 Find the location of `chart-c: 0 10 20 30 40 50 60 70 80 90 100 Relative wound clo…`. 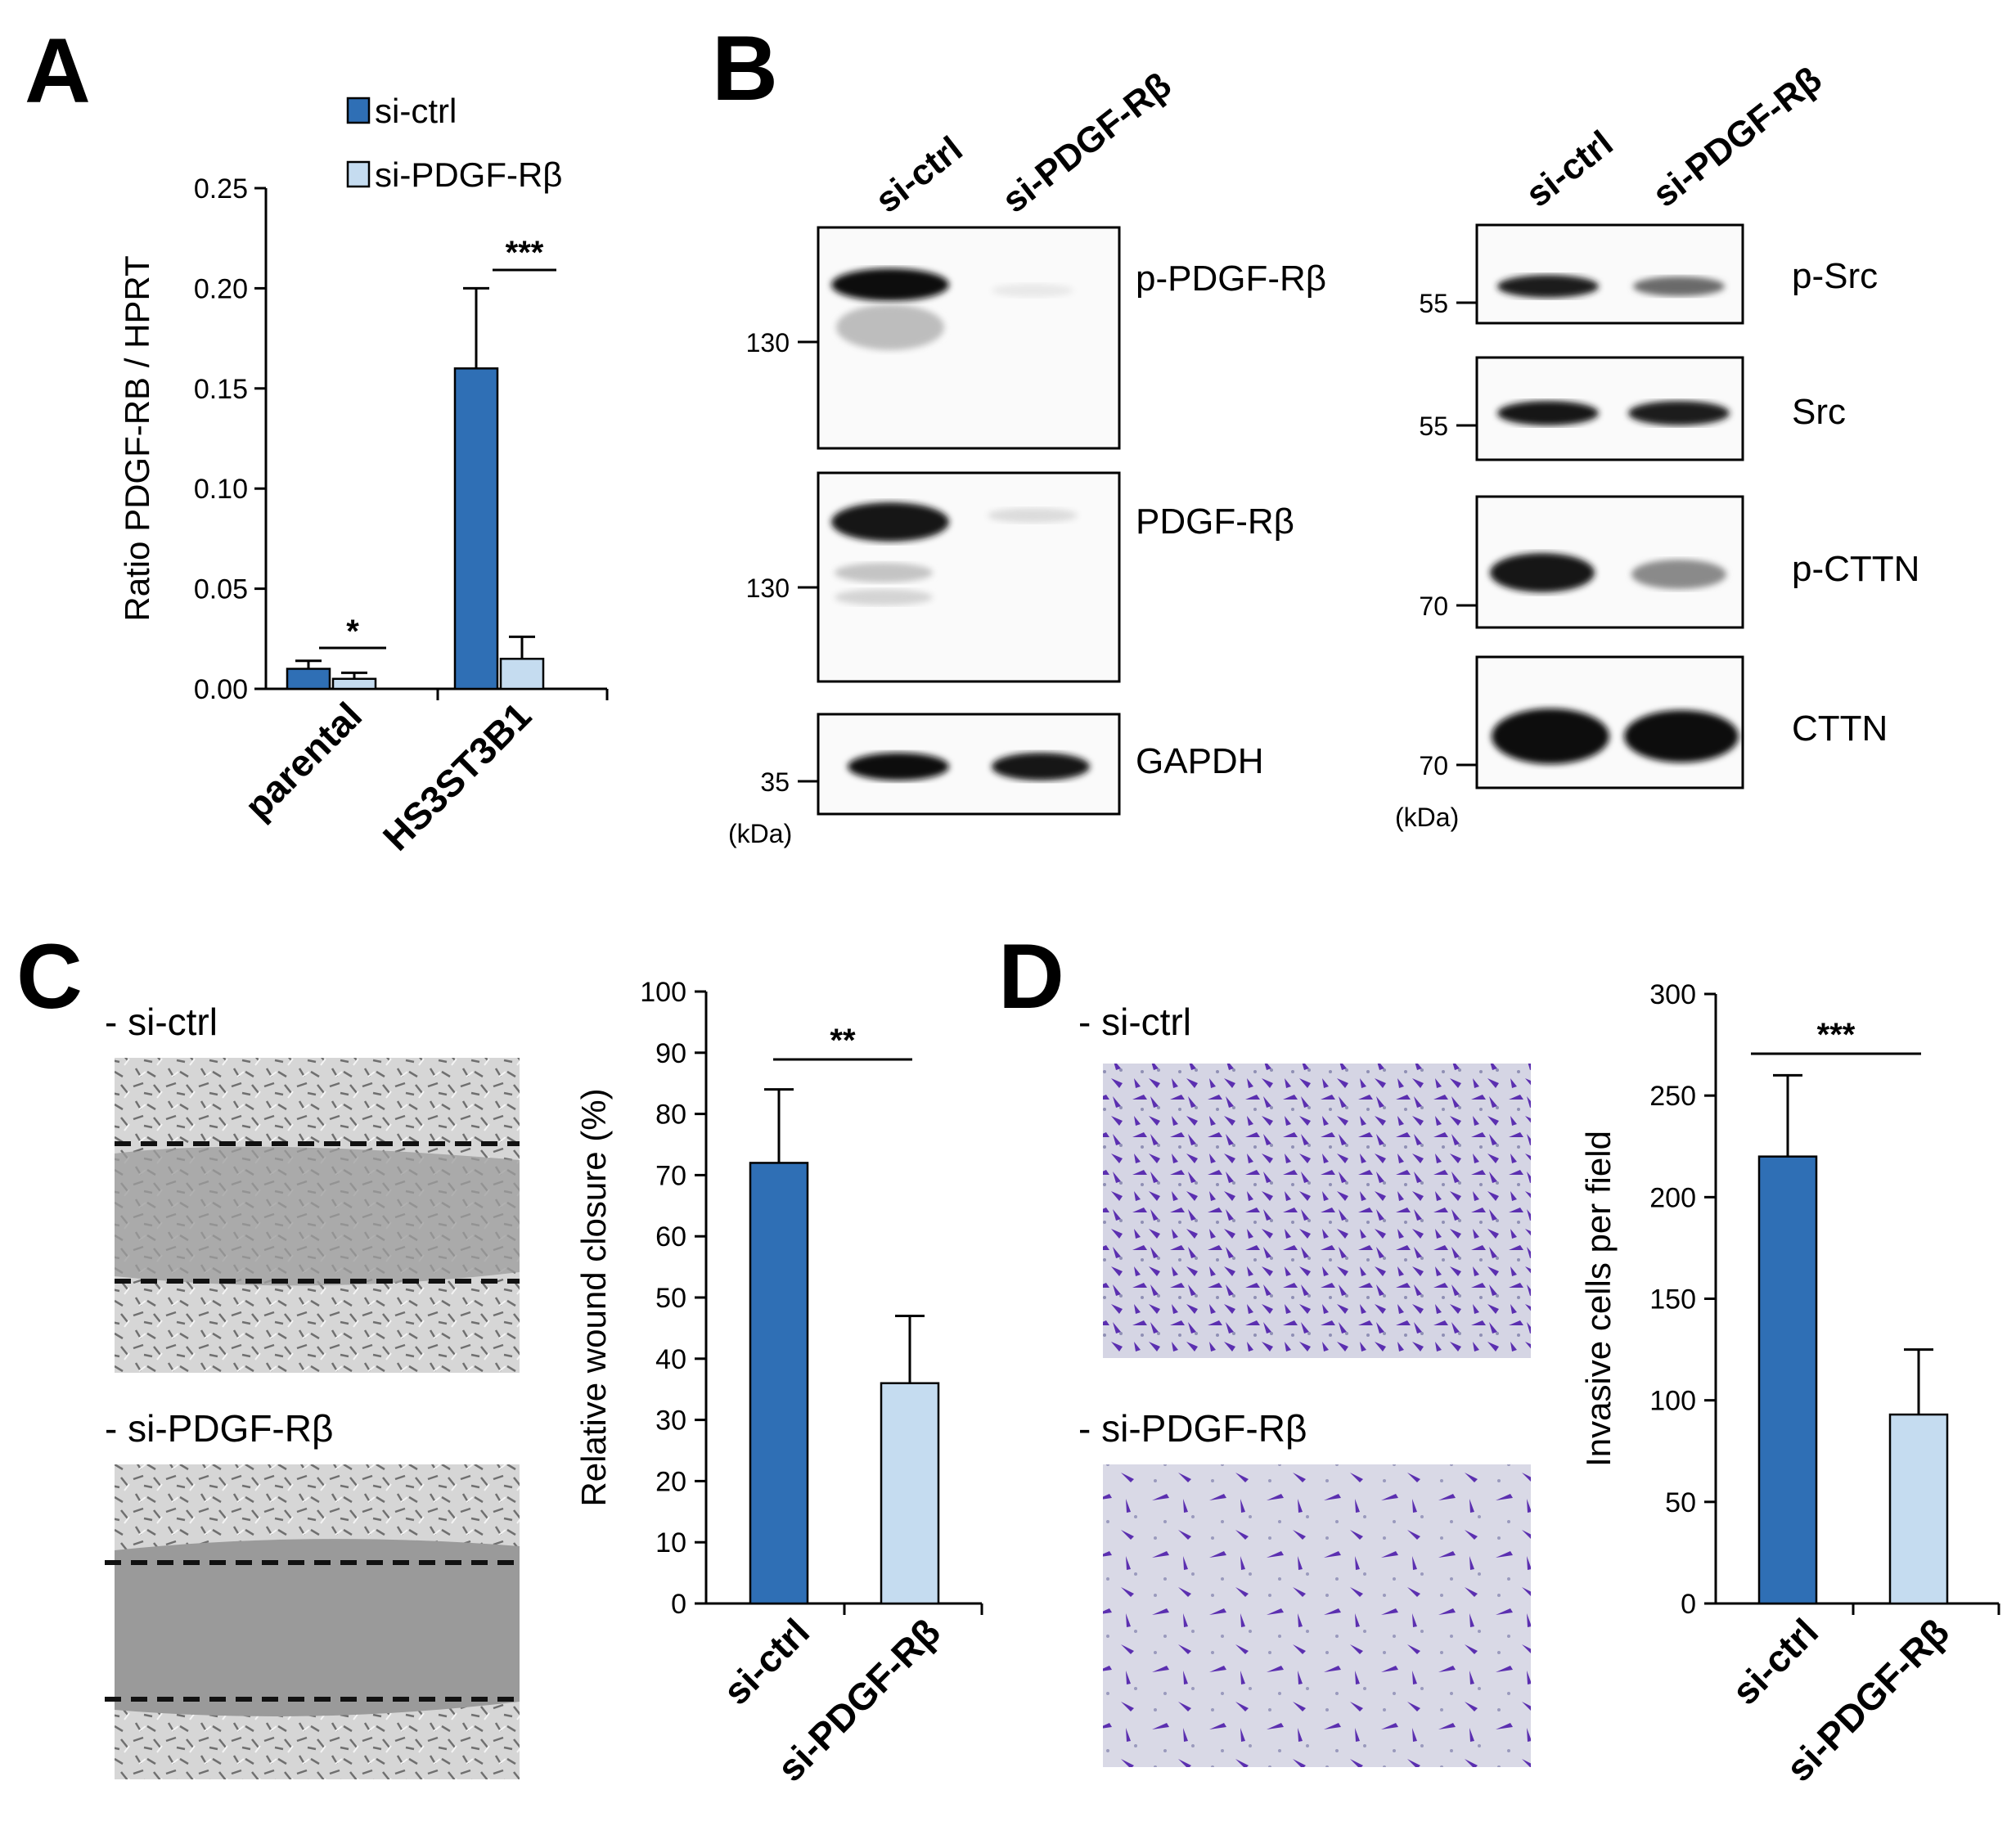

chart-c: 0 10 20 30 40 50 60 70 80 90 100 Relative wound clo… is located at coordinates (779, 1383).